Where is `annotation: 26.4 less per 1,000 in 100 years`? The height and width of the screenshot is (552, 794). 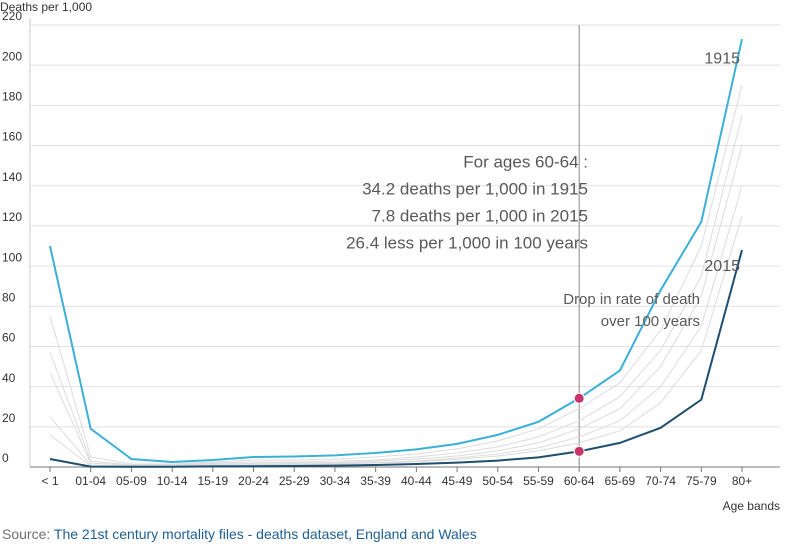 annotation: 26.4 less per 1,000 in 100 years is located at coordinates (467, 242).